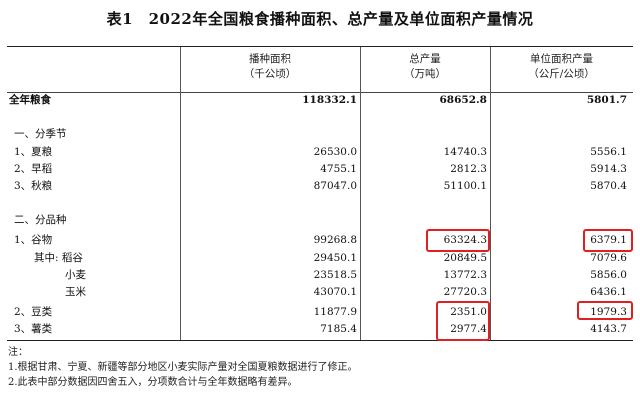 The width and height of the screenshot is (640, 406). I want to click on table-title: 表1 2022年全国粮食播种面积、总产量及单位面积产量情况, so click(320, 19).